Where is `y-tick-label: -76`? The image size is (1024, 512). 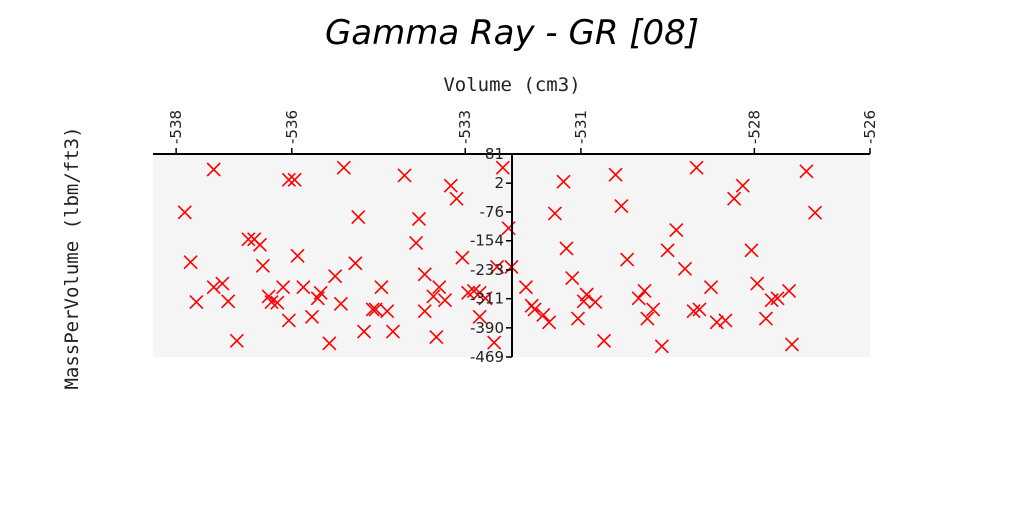 y-tick-label: -76 is located at coordinates (492, 212).